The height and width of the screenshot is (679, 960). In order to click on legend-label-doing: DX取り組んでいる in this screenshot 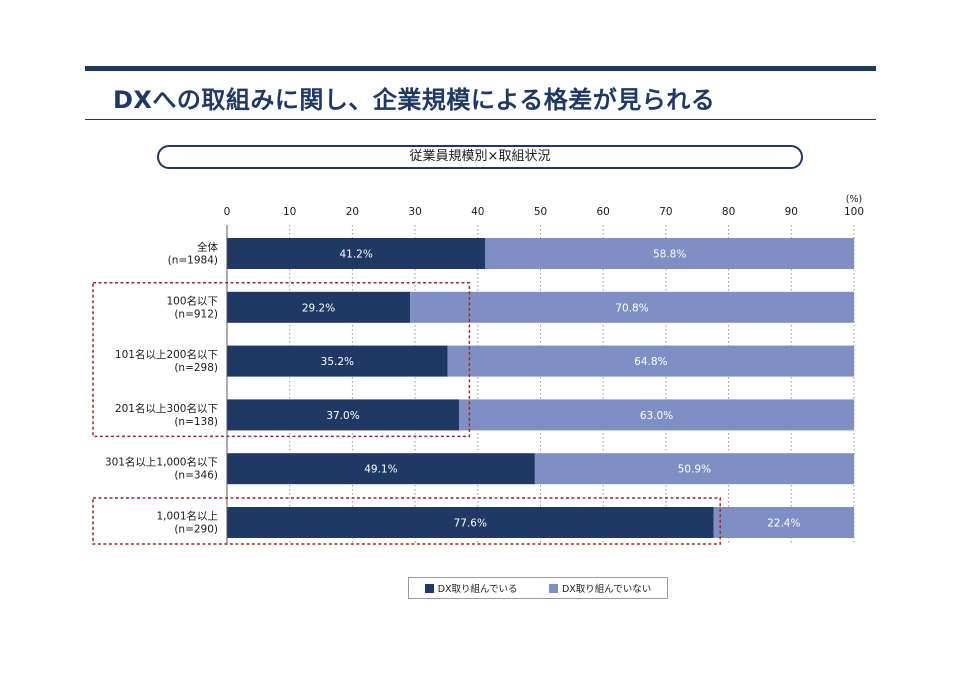, I will do `click(477, 589)`.